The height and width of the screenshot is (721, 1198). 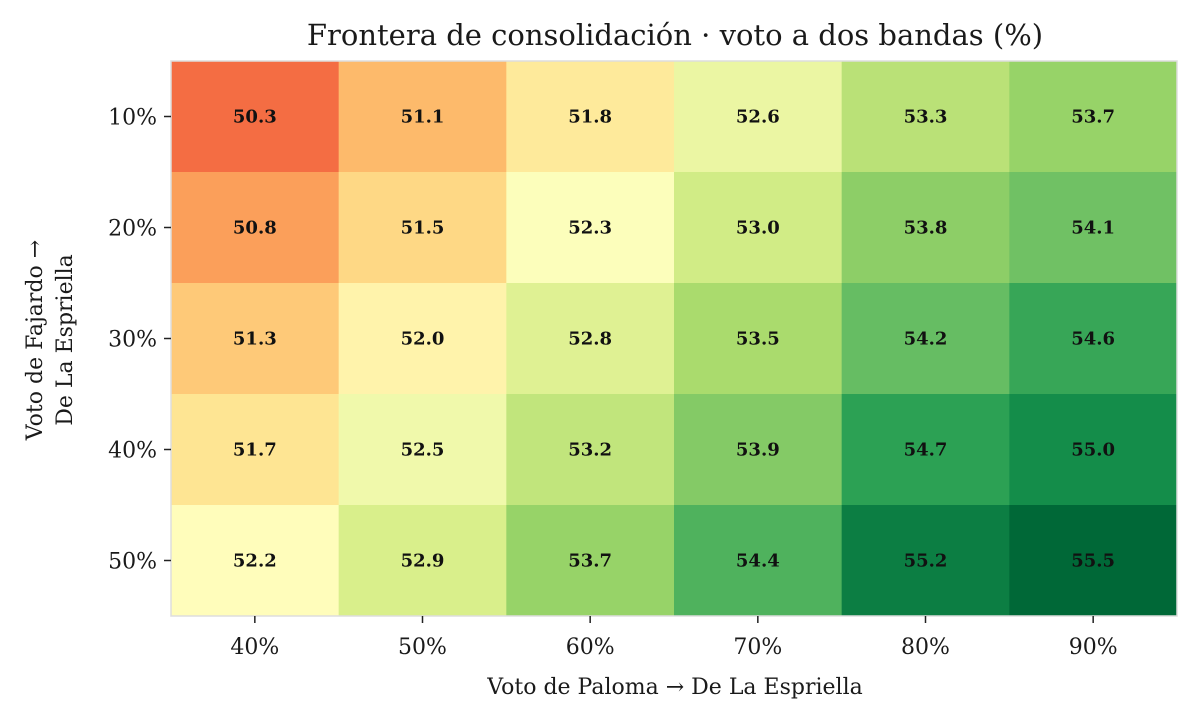 What do you see at coordinates (132, 451) in the screenshot?
I see `y-tick-label: 40%` at bounding box center [132, 451].